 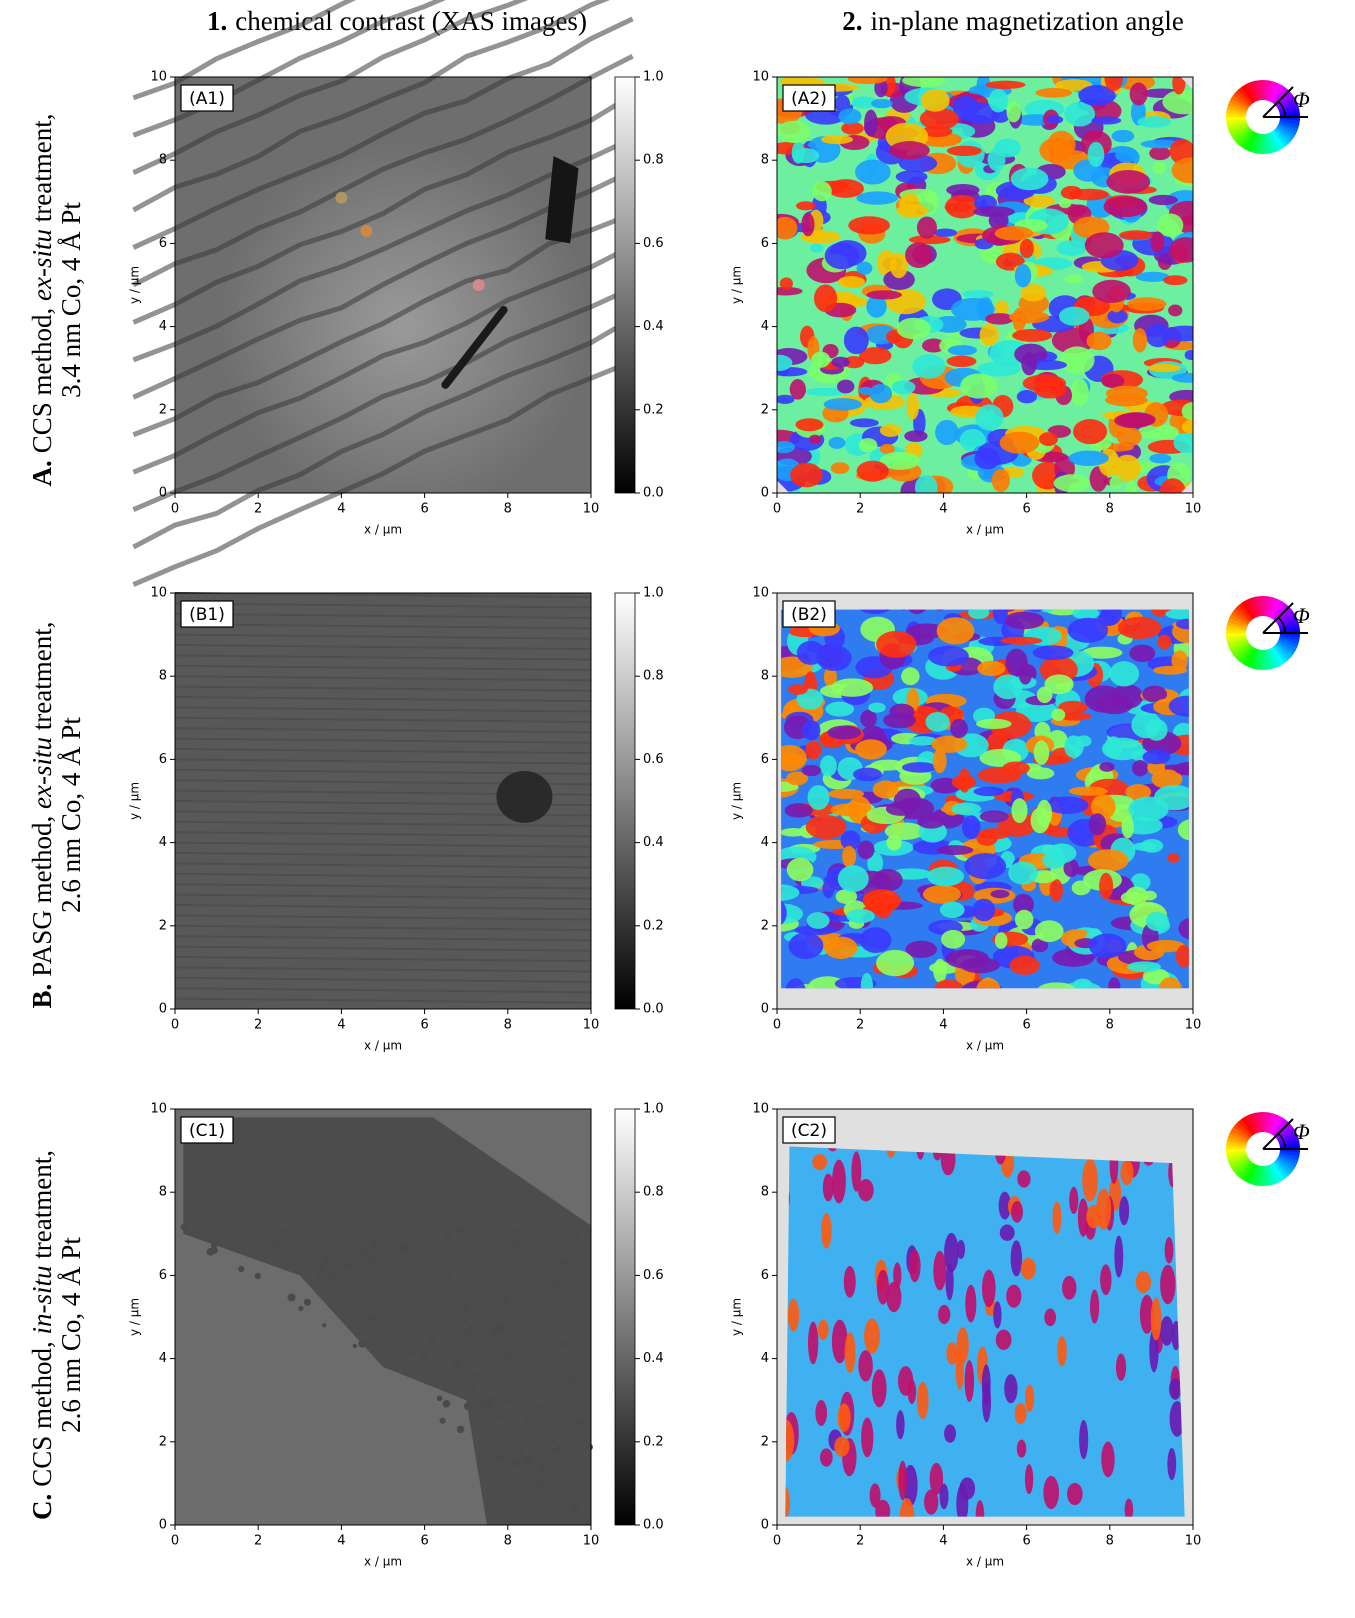 I want to click on x-tick-label: 2, so click(x=860, y=1025).